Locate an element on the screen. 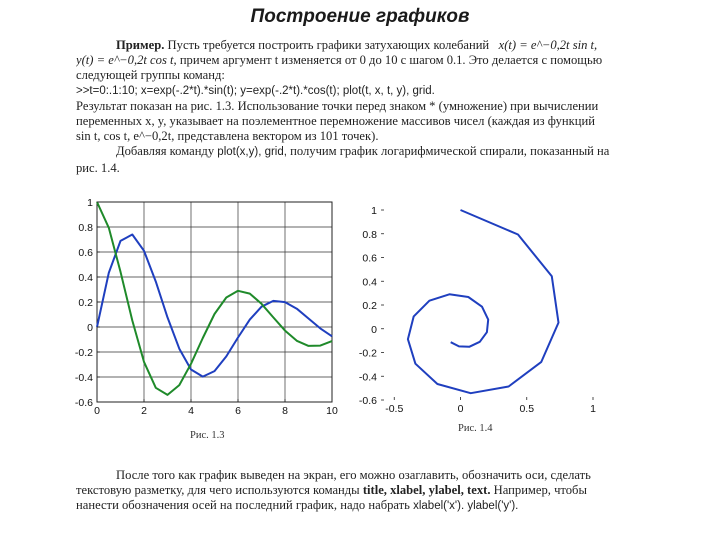  formula-y: y(t) = e^−0,2t cos t, is located at coordinates (126, 60).